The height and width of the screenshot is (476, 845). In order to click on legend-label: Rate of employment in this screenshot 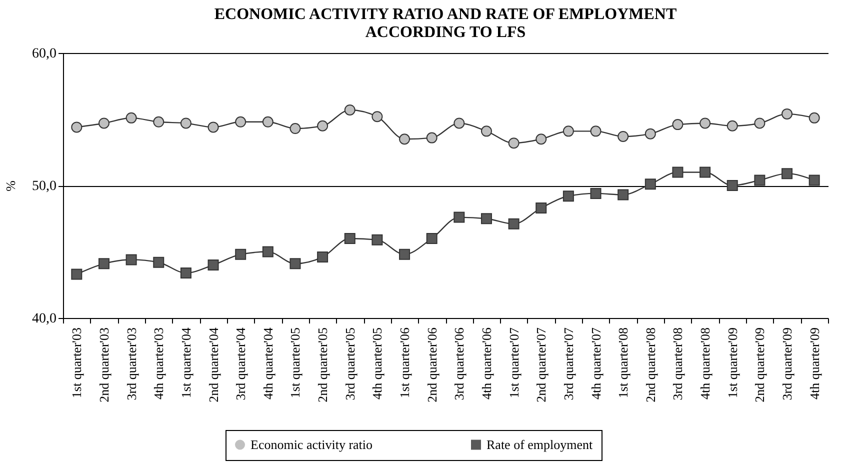, I will do `click(540, 444)`.